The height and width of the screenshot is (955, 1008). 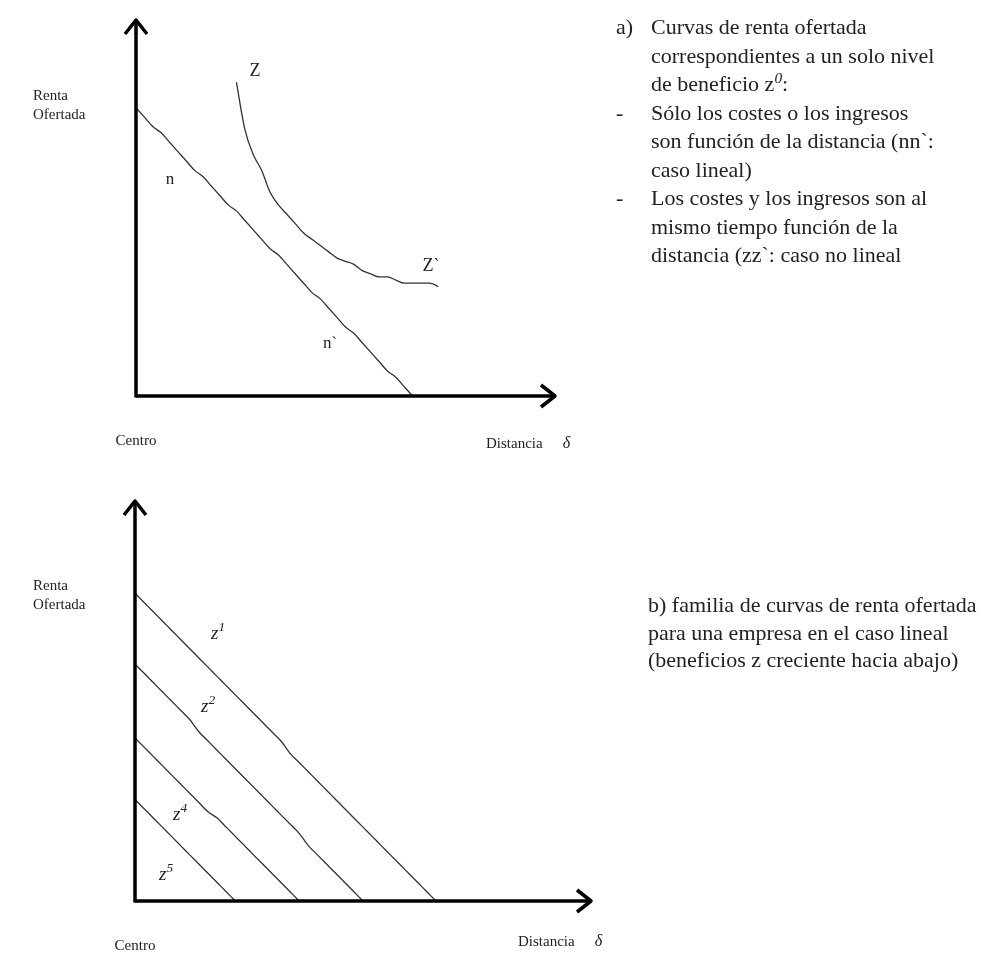 What do you see at coordinates (217, 631) in the screenshot?
I see `series-label: z$^{1}$` at bounding box center [217, 631].